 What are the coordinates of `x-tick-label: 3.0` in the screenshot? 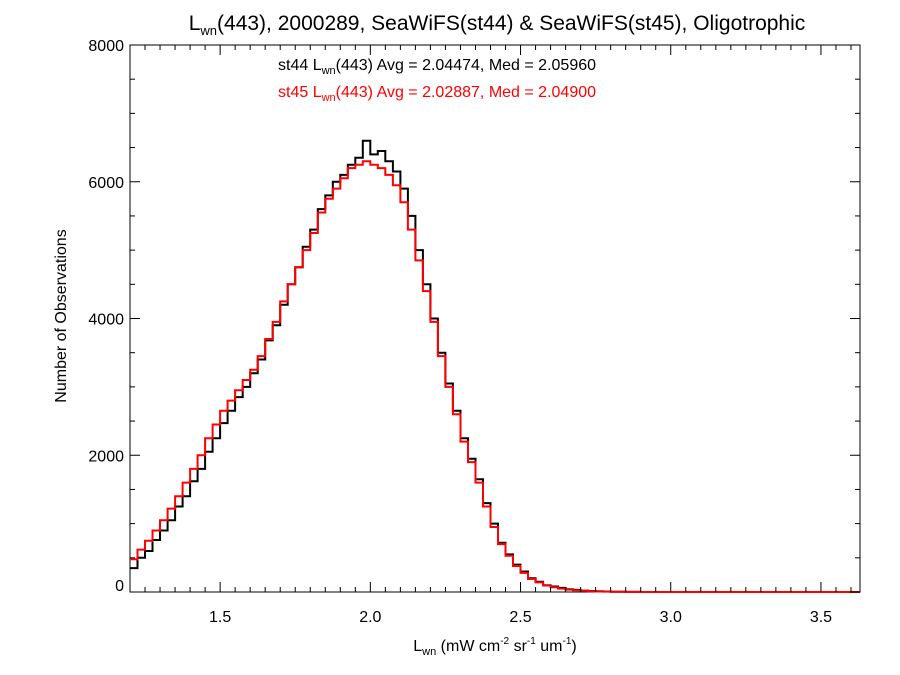 It's located at (671, 617).